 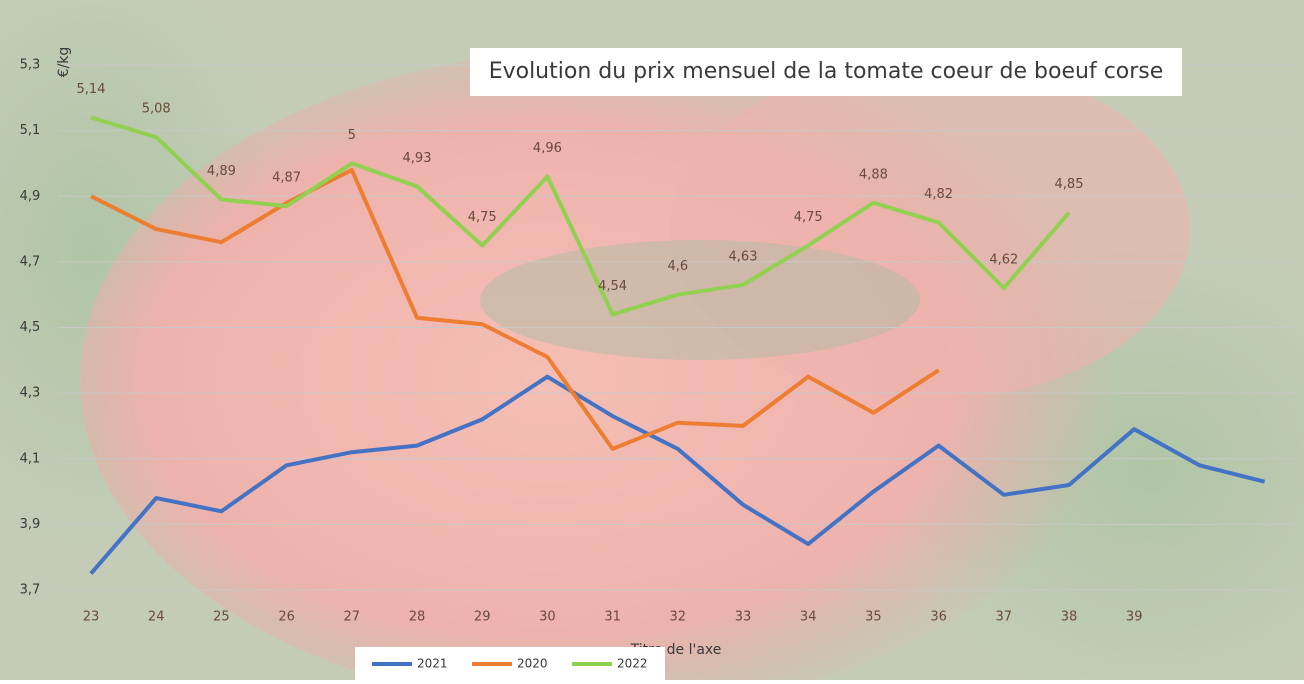 I want to click on data-label: 4,82, so click(x=938, y=194).